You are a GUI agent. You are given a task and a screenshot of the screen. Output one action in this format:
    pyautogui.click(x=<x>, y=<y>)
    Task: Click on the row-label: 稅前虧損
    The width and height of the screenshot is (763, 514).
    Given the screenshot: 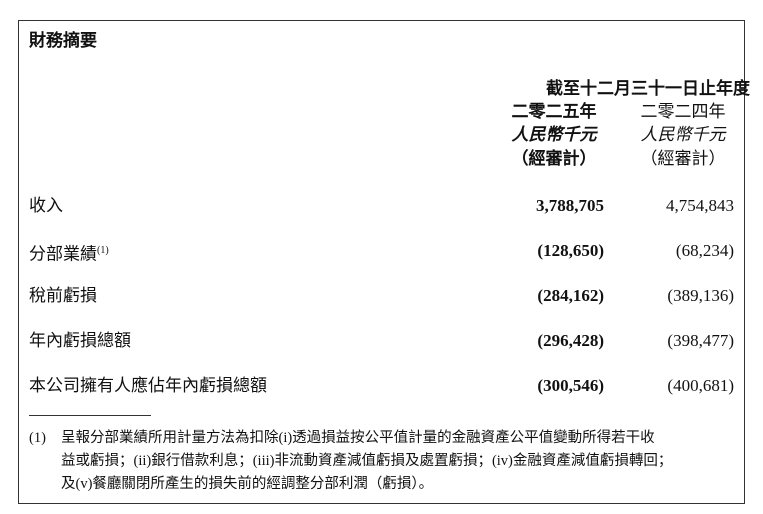 What is the action you would take?
    pyautogui.click(x=63, y=295)
    